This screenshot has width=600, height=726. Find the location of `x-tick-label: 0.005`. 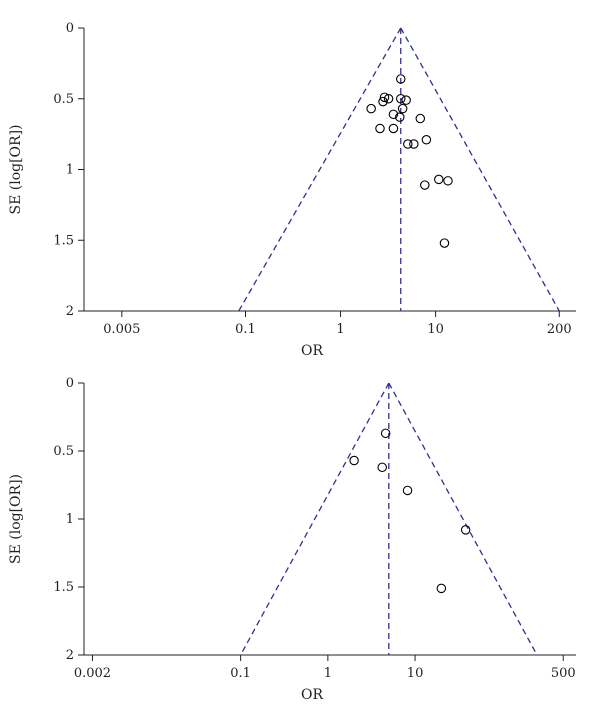

x-tick-label: 0.005 is located at coordinates (121, 329).